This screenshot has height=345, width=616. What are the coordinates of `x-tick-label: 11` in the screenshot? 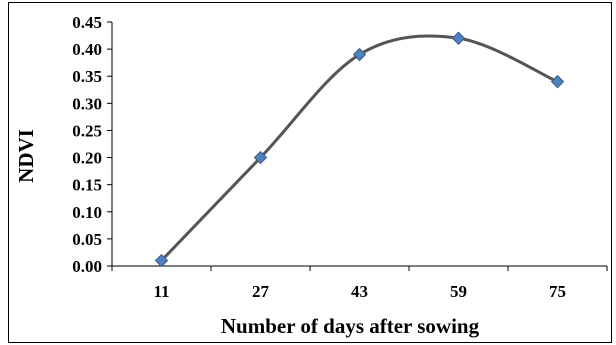 It's located at (161, 291).